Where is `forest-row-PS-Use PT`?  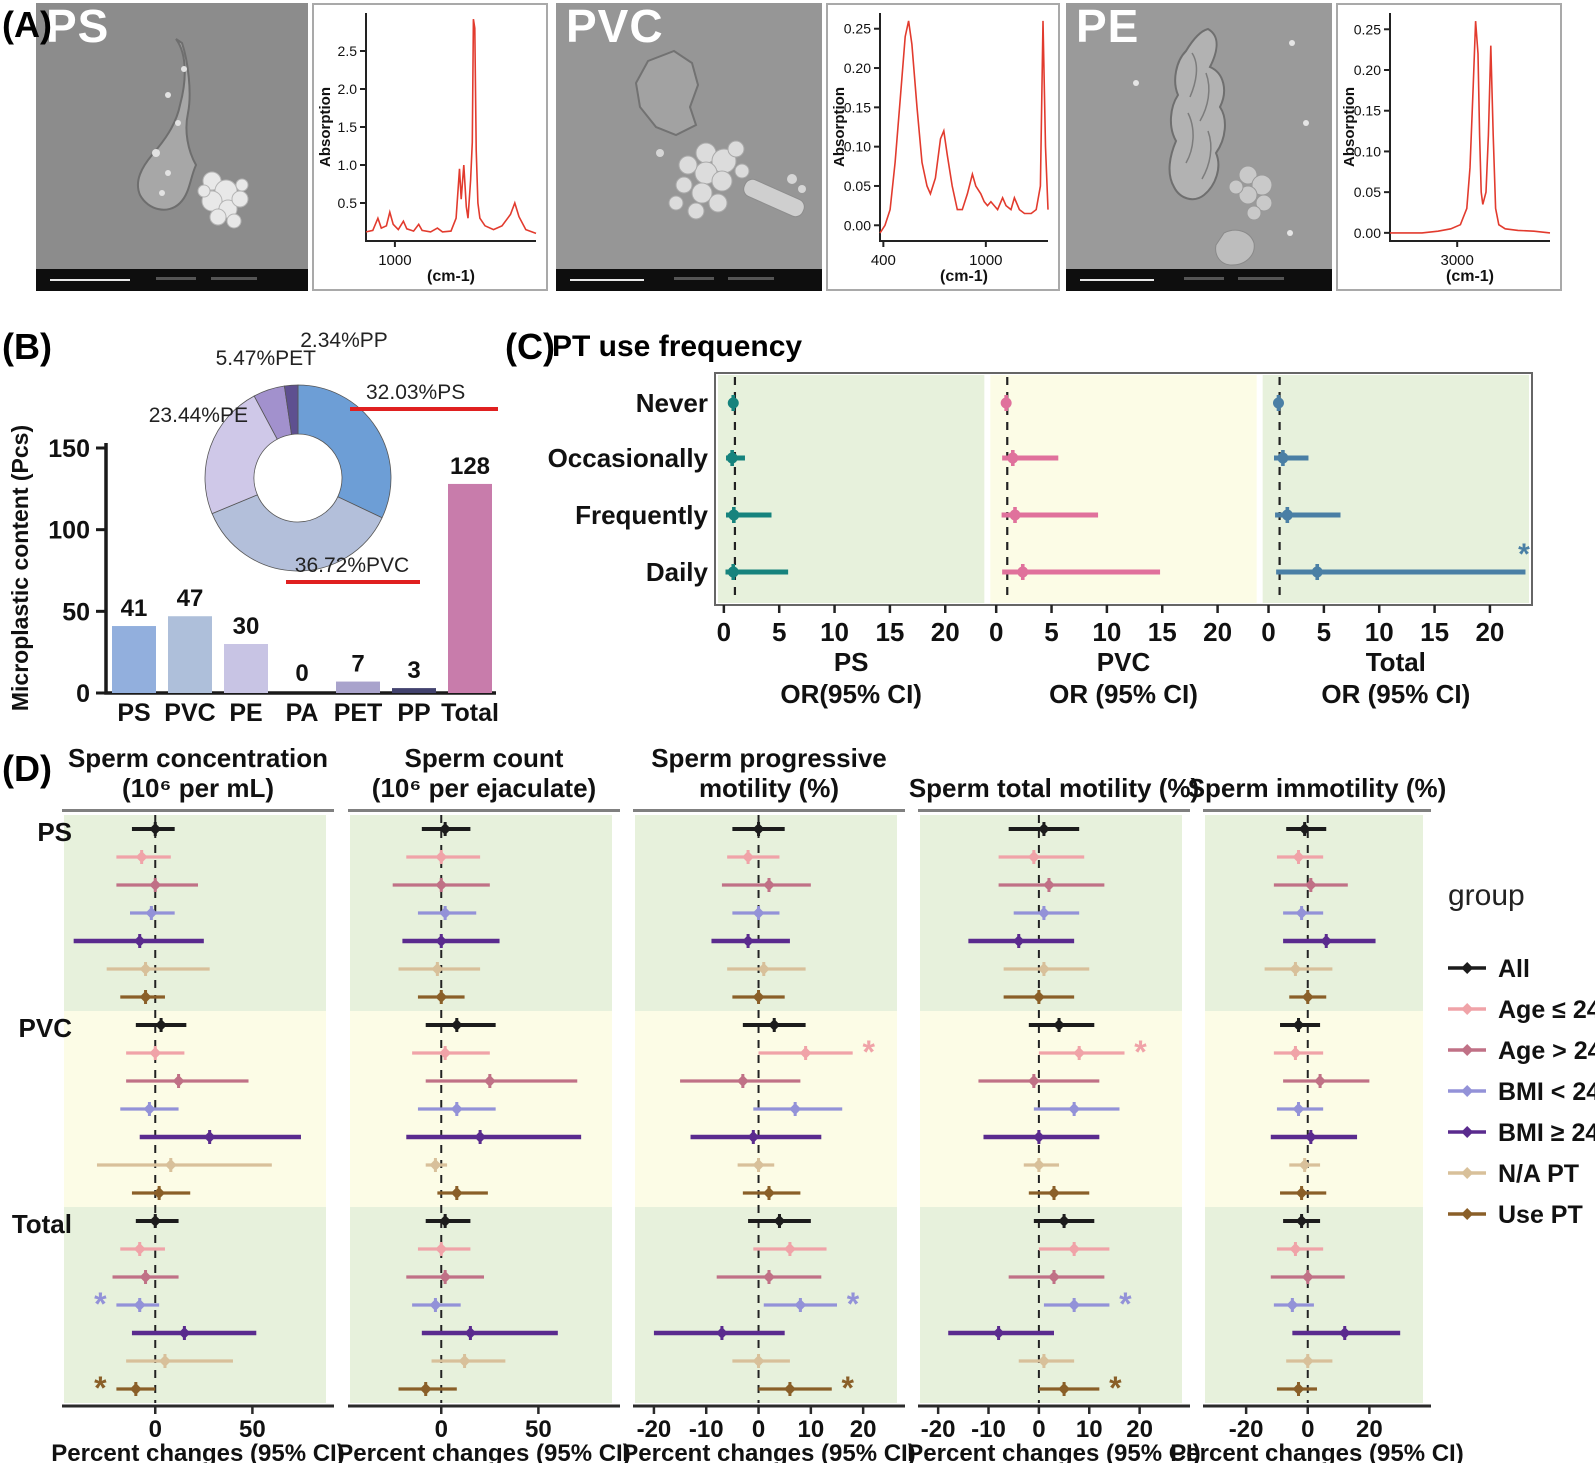
forest-row-PS-Use PT is located at coordinates (758, 997).